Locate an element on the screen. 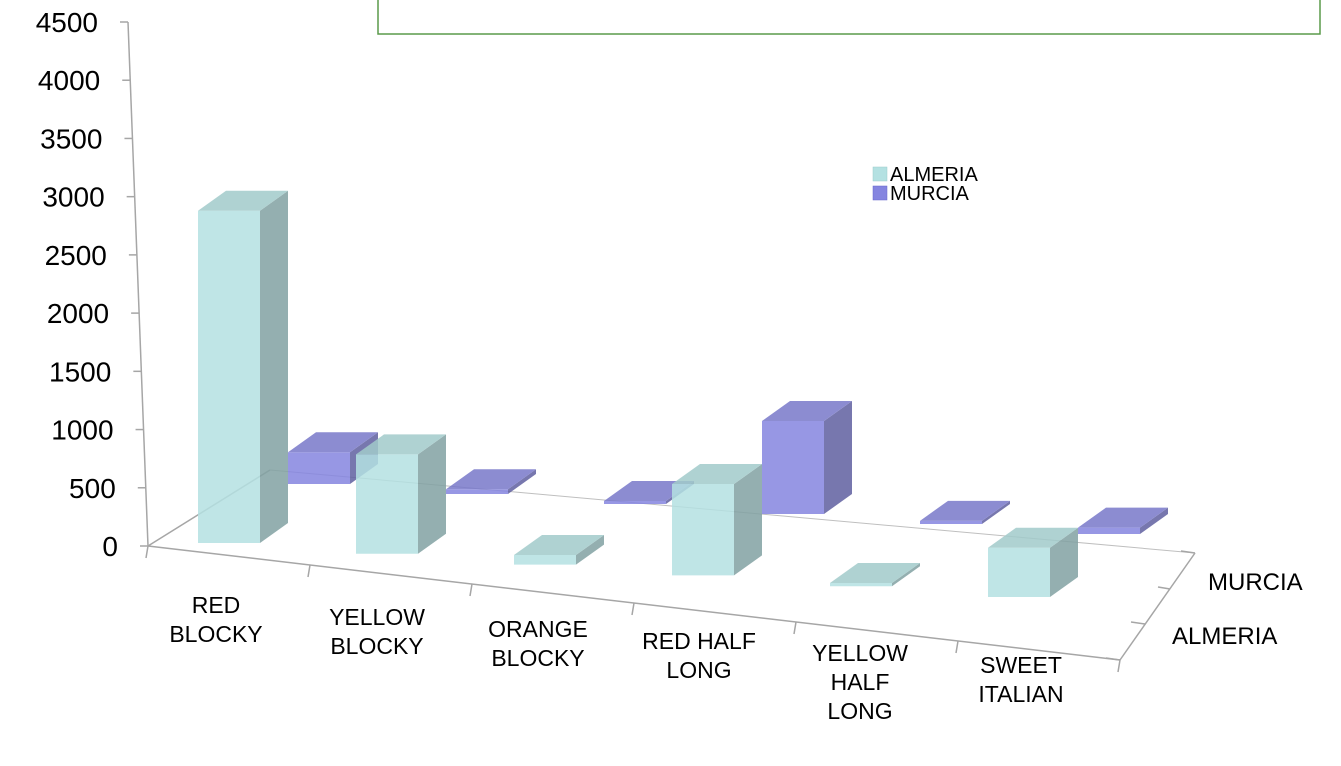 The height and width of the screenshot is (766, 1341). legend-label-almeria: ALMERIA is located at coordinates (934, 175).